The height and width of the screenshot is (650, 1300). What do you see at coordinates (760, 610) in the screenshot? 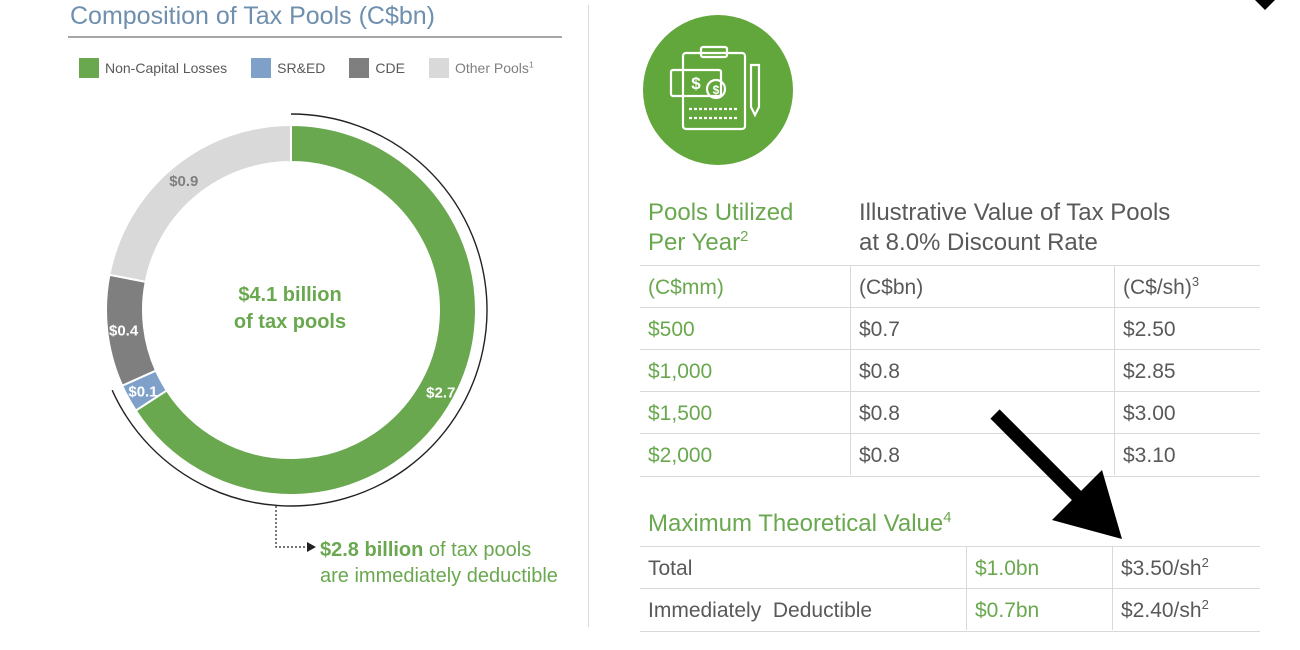
I see `max-row-label: Immediately Deductible` at bounding box center [760, 610].